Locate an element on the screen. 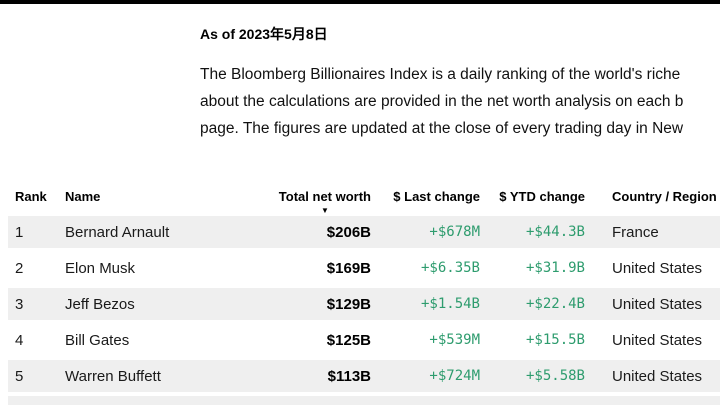 The height and width of the screenshot is (405, 720). last-change-cell: +$6.35B is located at coordinates (450, 268).